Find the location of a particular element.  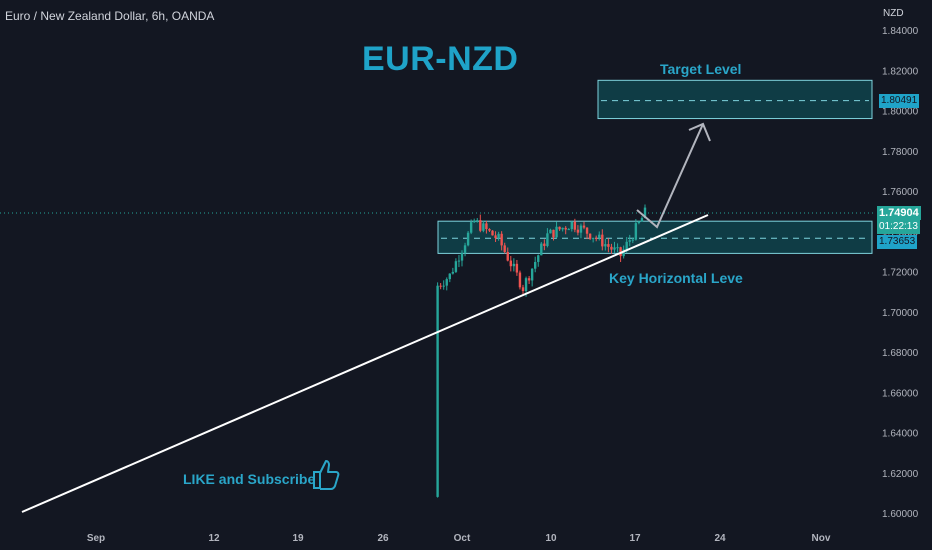

x-tick-label: 24 is located at coordinates (720, 538).